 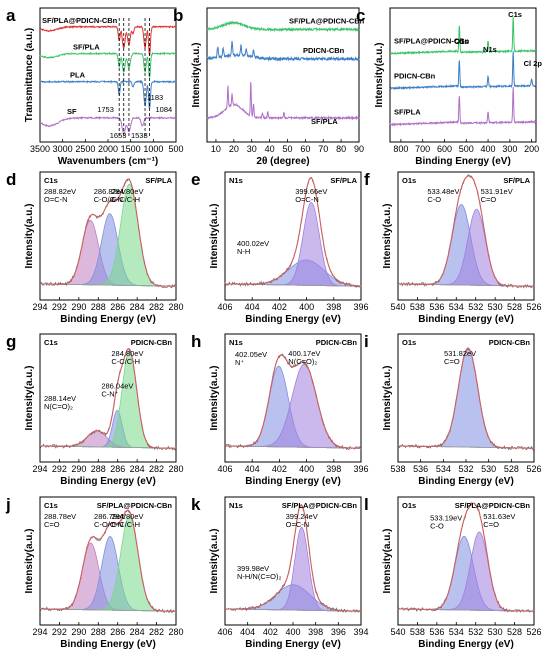 What do you see at coordinates (78, 307) in the screenshot?
I see `x-tick-label: 290` at bounding box center [78, 307].